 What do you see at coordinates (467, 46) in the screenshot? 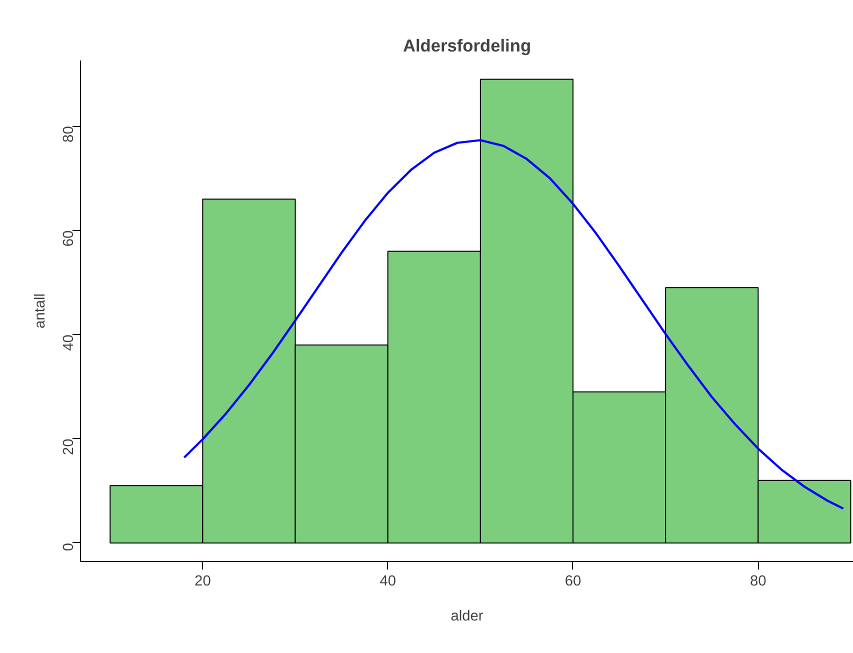
I see `chart-title: Aldersfordeling` at bounding box center [467, 46].